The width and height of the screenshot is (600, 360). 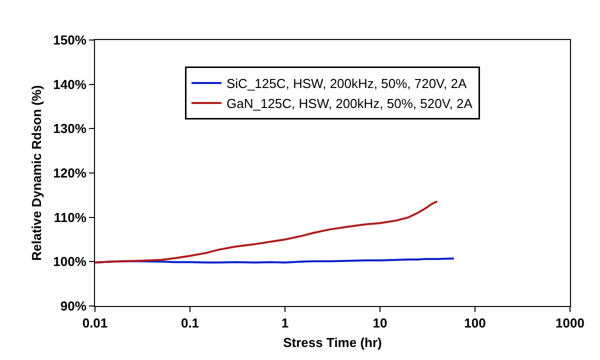 What do you see at coordinates (73, 306) in the screenshot?
I see `y-tick-label: 90%` at bounding box center [73, 306].